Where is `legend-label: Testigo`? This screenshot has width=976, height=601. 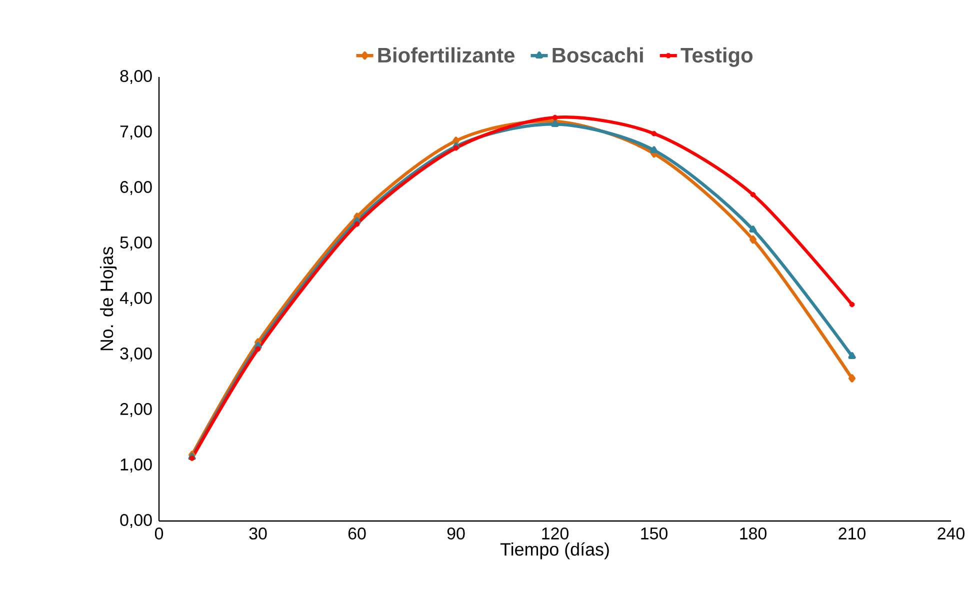
legend-label: Testigo is located at coordinates (716, 57).